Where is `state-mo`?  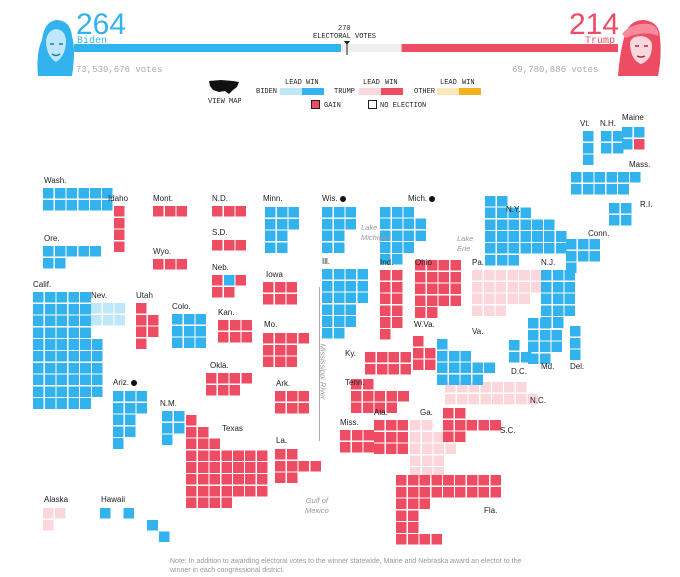
state-mo is located at coordinates (286, 350).